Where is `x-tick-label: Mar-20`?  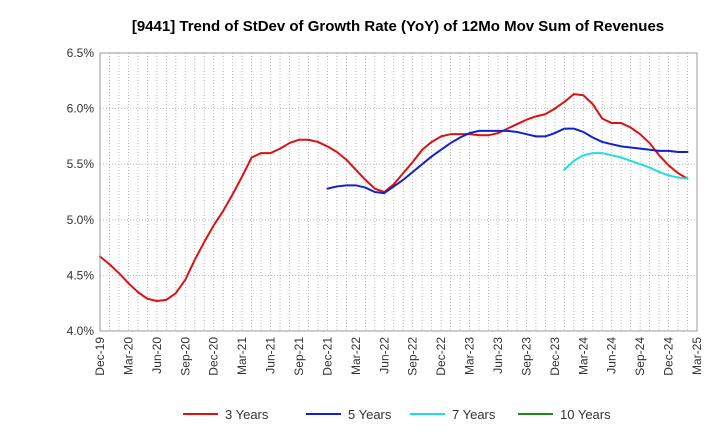
x-tick-label: Mar-20 is located at coordinates (128, 356).